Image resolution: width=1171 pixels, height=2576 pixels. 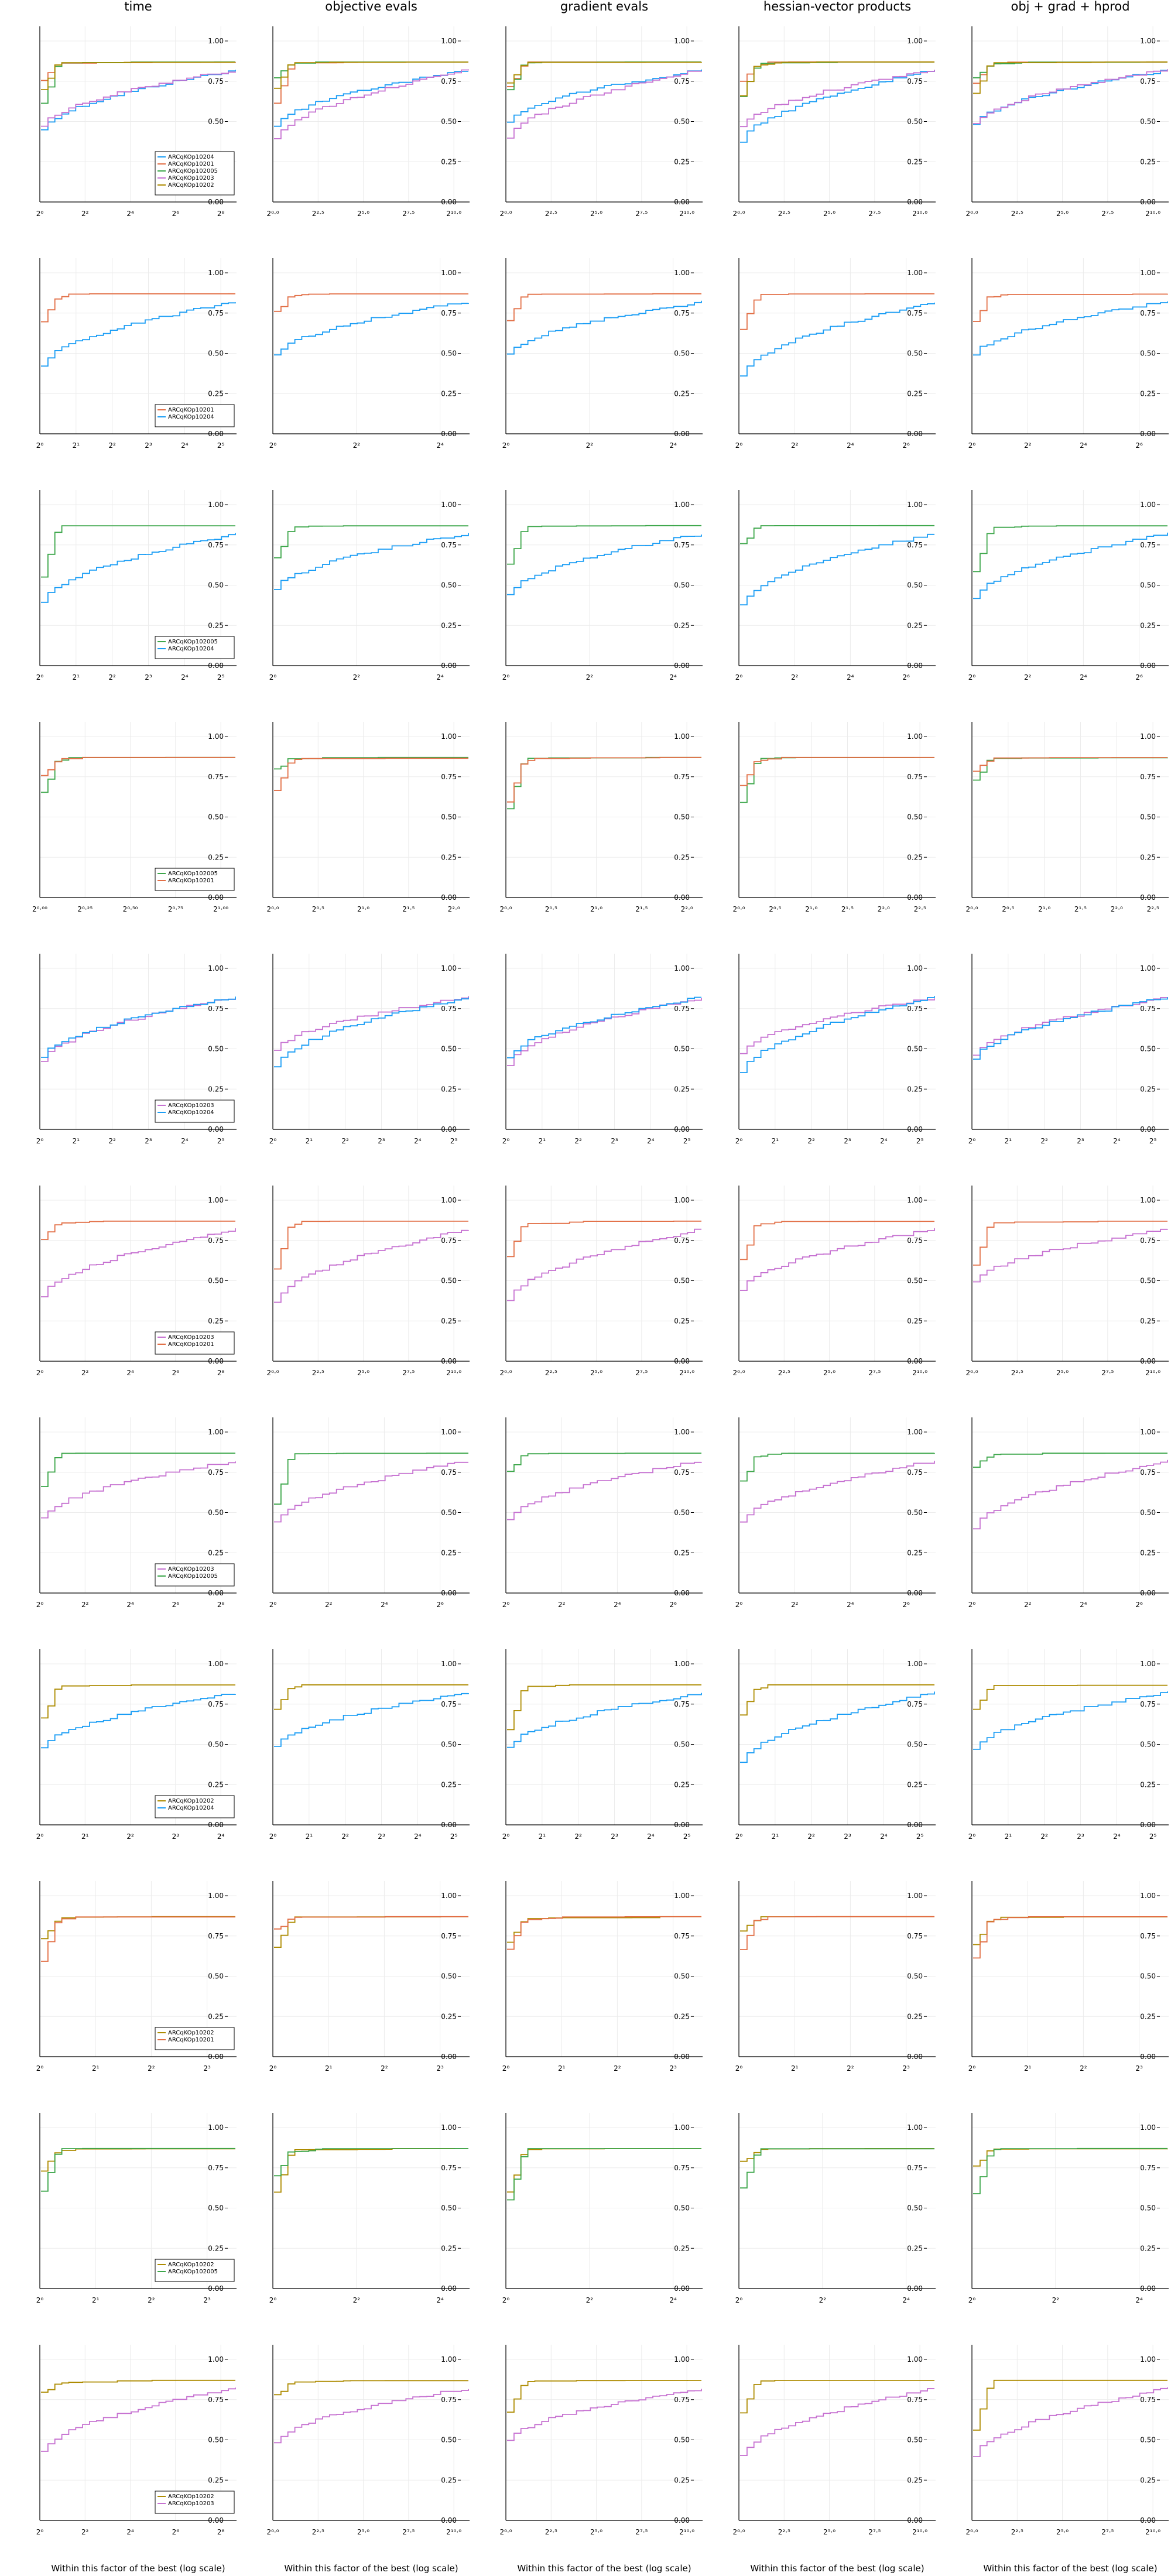 I want to click on panel-r8-c4: 0.00 0.25 0.50 0.75 1.00 2⁰ 2¹ 2² 2³ 2⁴ 2⁵, so click(x=835, y=1745).